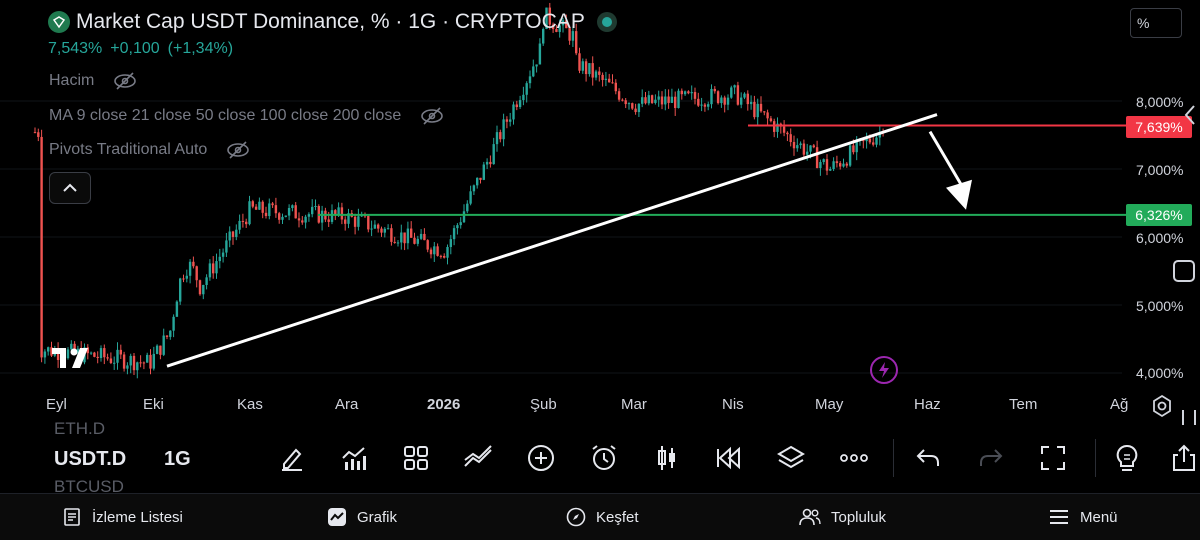  I want to click on indicator-volume: Hacim, so click(93, 81).